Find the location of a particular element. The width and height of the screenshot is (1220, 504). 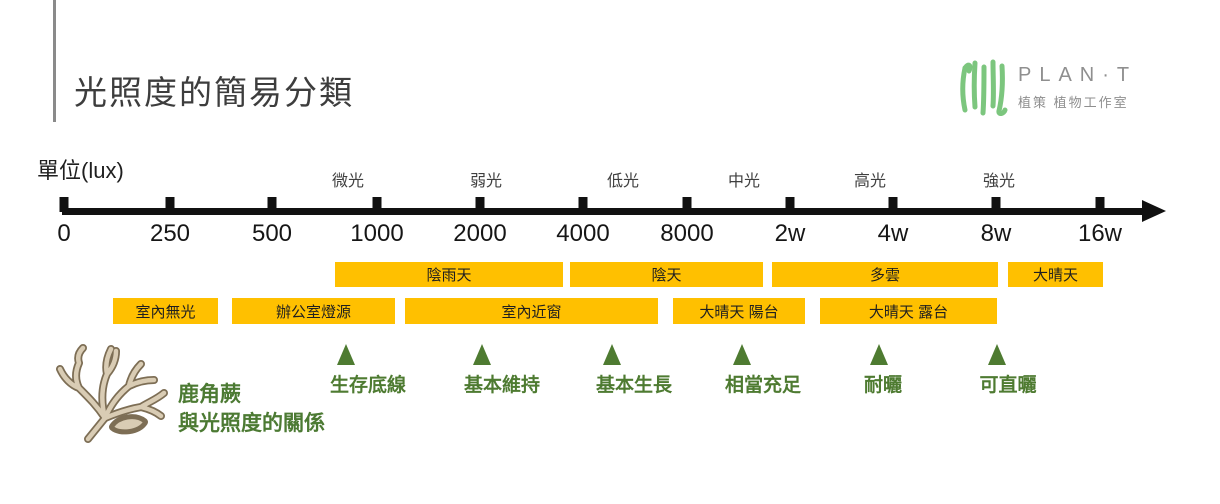

zone-label-5: 高光 is located at coordinates (870, 181).